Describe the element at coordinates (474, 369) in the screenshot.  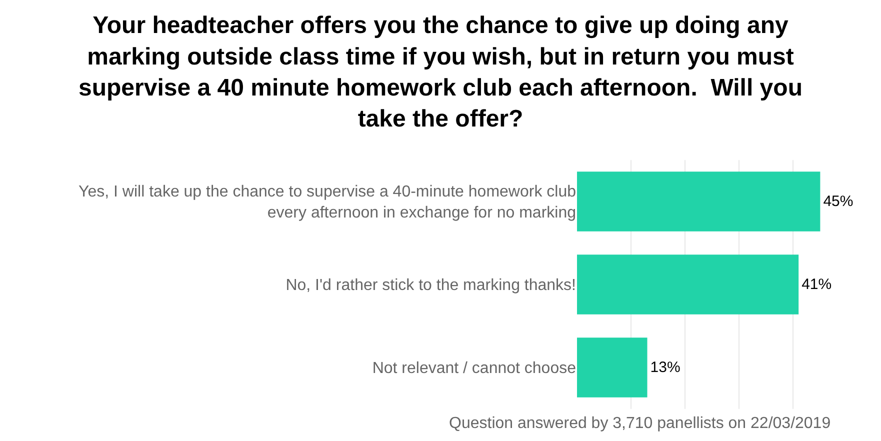
I see `y-tick-label: Not relevant / cannot choose` at that location.